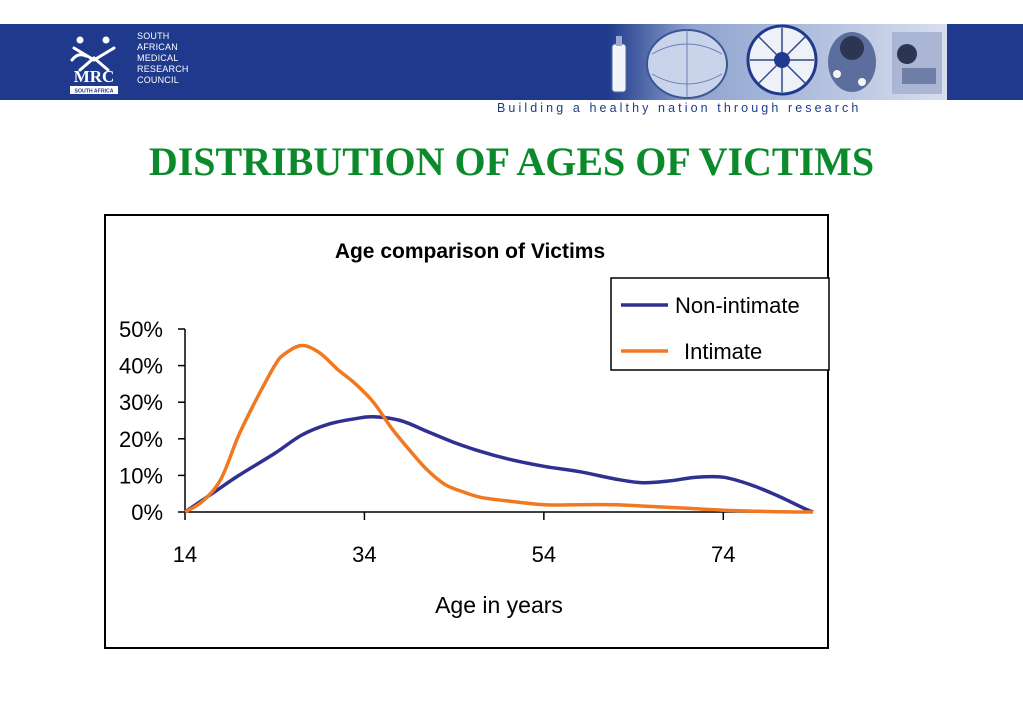  I want to click on logo-text: MRC, so click(94, 76).